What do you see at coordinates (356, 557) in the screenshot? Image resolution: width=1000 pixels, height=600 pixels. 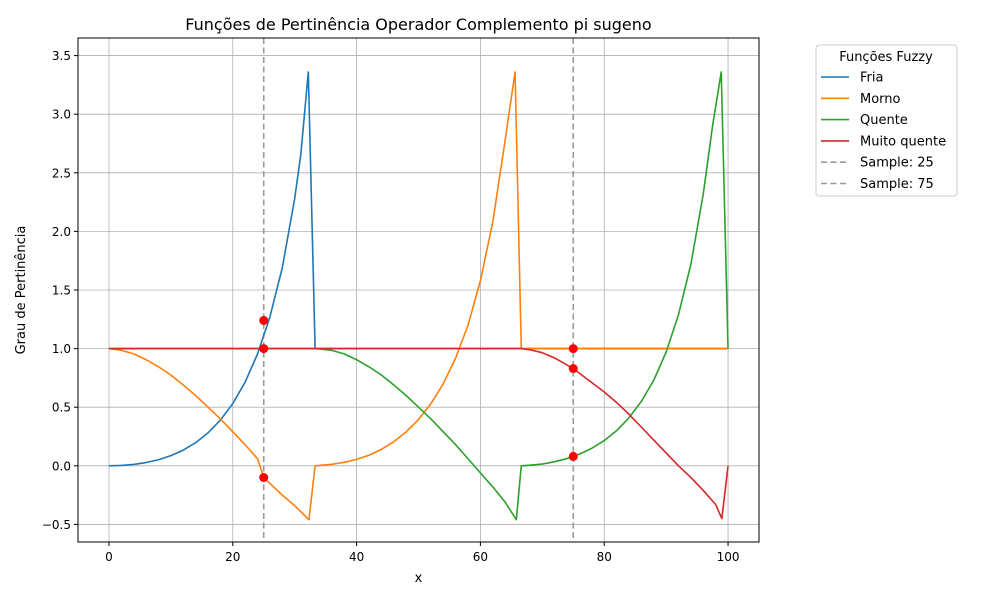 I see `x-tick-label: 40` at bounding box center [356, 557].